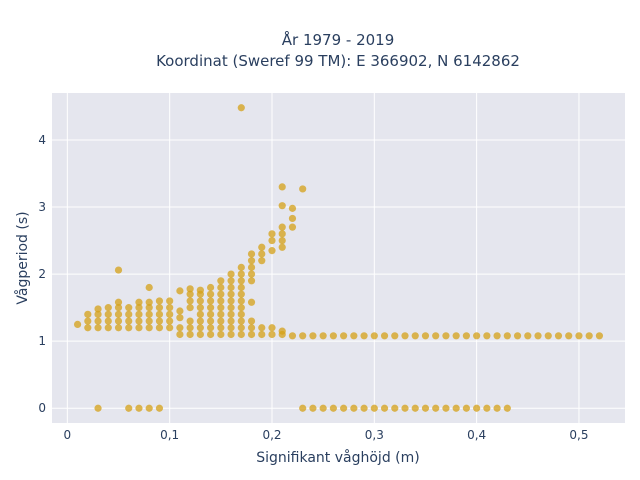 This screenshot has height=480, width=640. I want to click on y-tick-label: 3, so click(42, 207).